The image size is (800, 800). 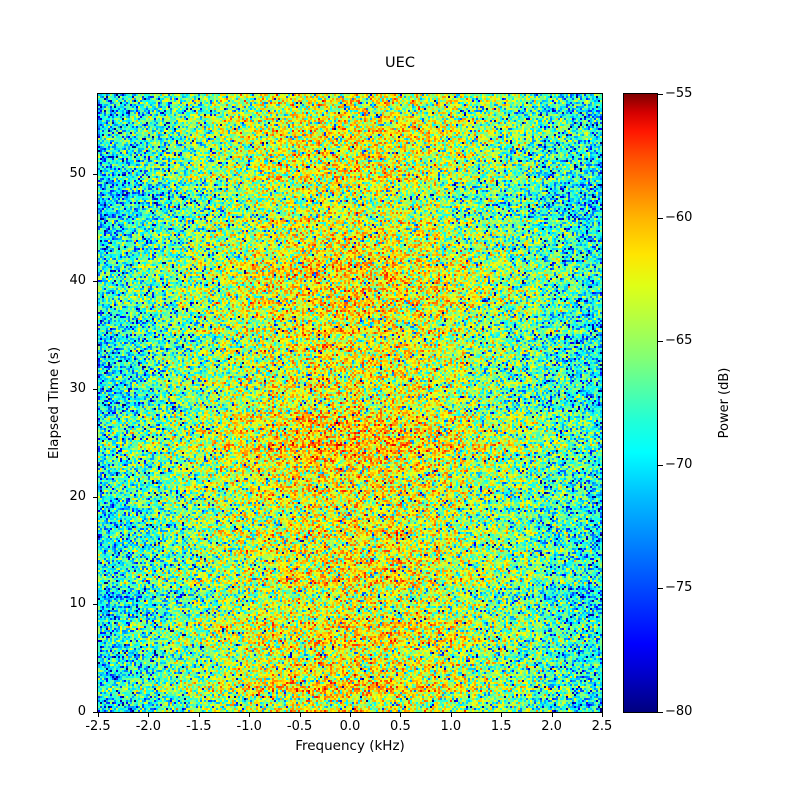 What do you see at coordinates (81, 711) in the screenshot?
I see `y-tick-label: 0` at bounding box center [81, 711].